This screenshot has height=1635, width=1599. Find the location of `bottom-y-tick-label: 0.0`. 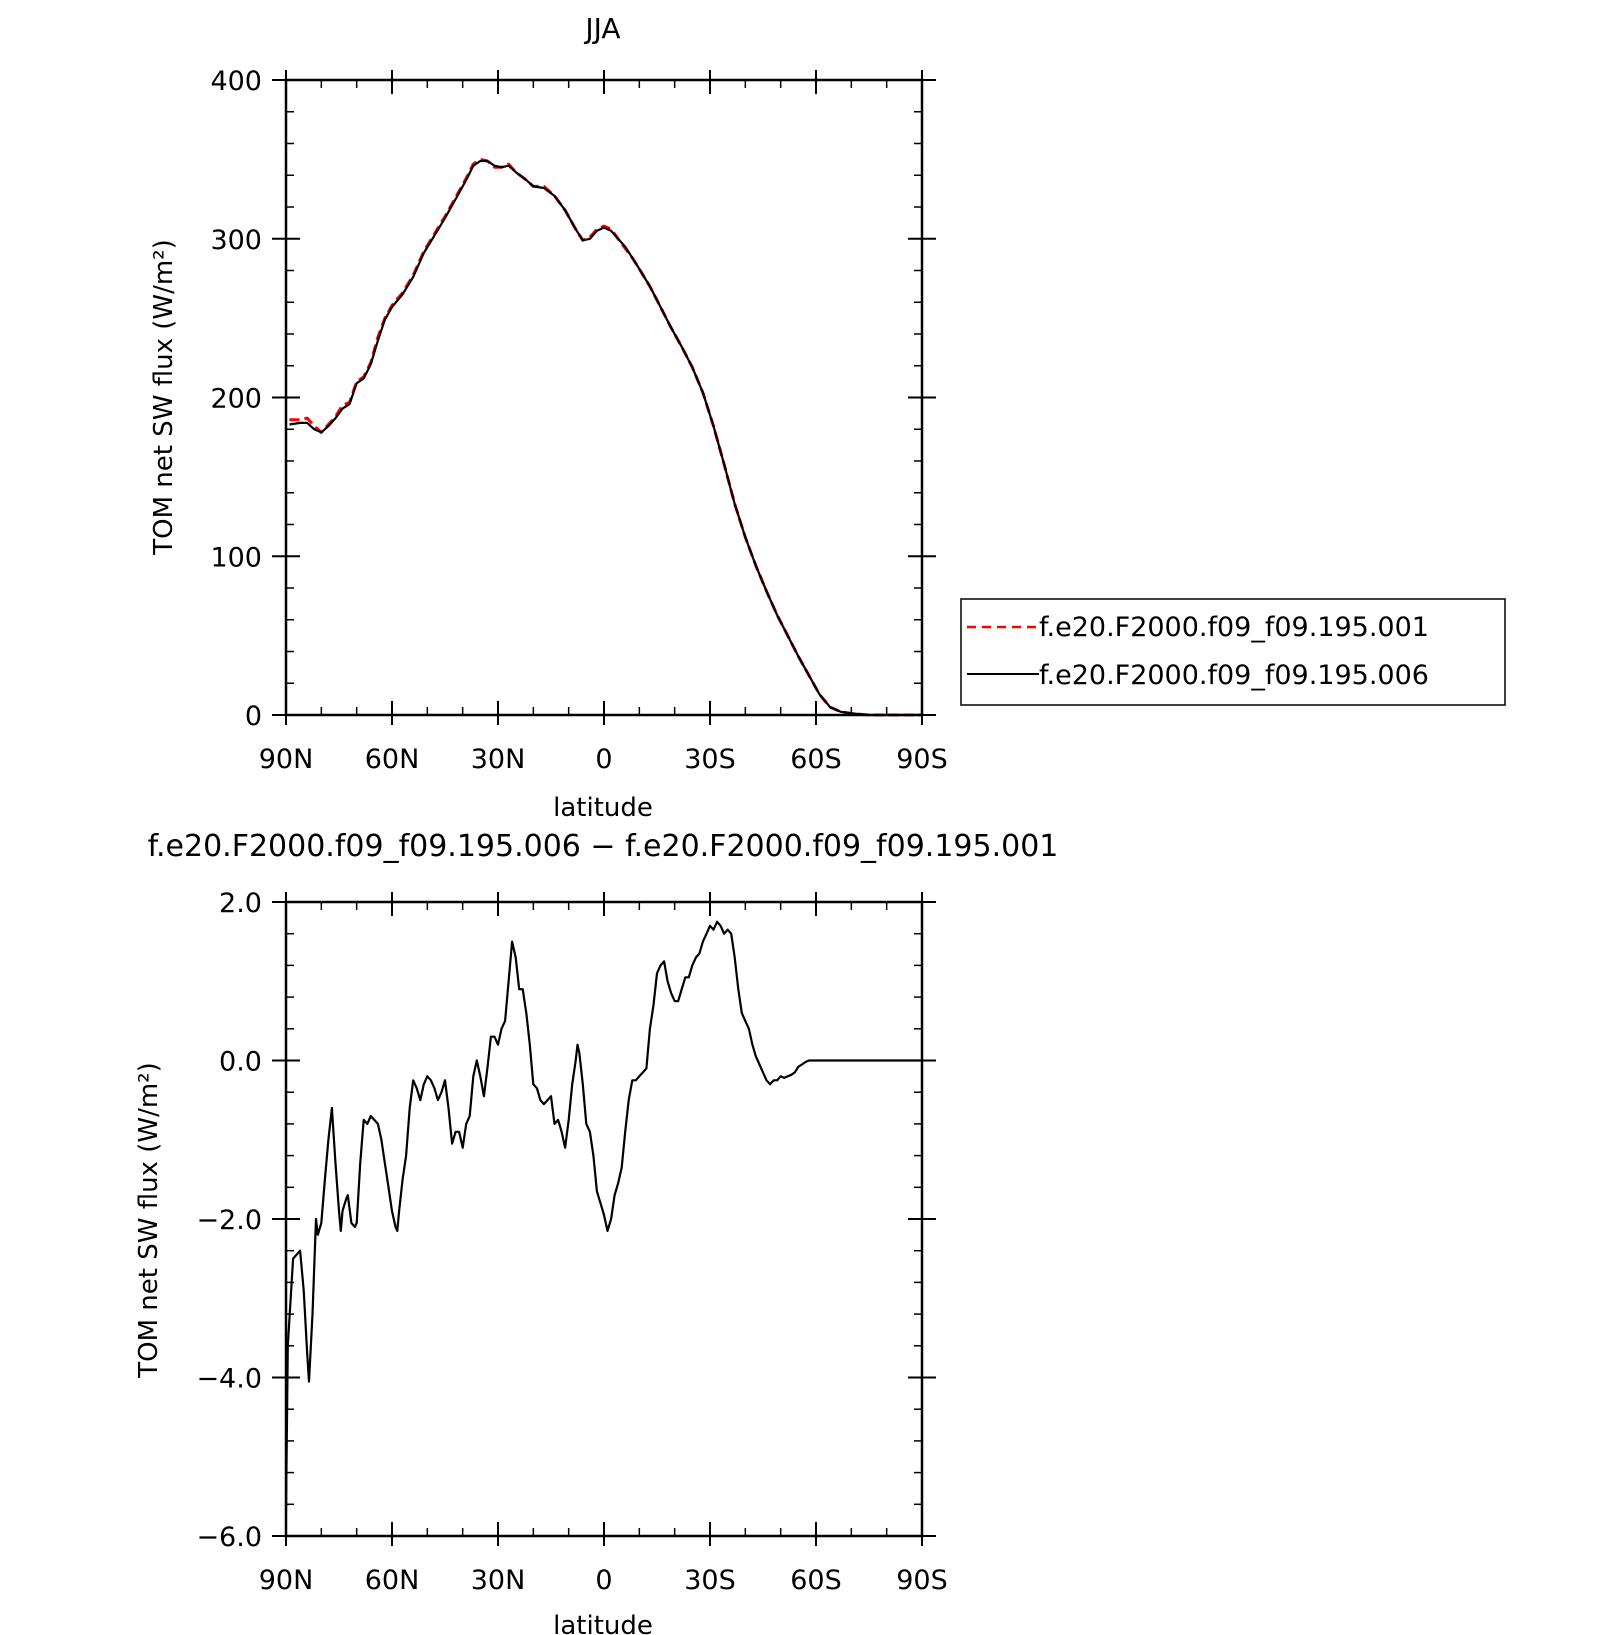

bottom-y-tick-label: 0.0 is located at coordinates (240, 1062).